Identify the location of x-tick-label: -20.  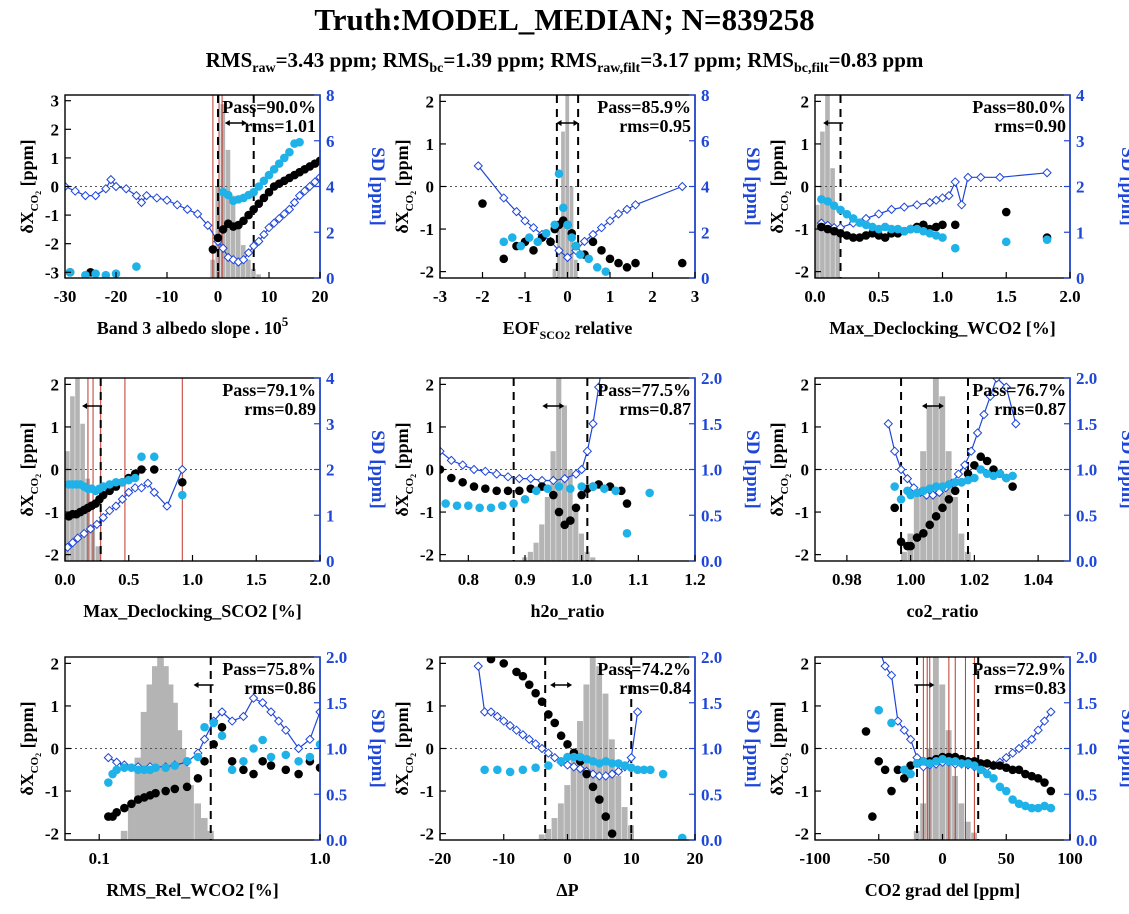
(440, 858).